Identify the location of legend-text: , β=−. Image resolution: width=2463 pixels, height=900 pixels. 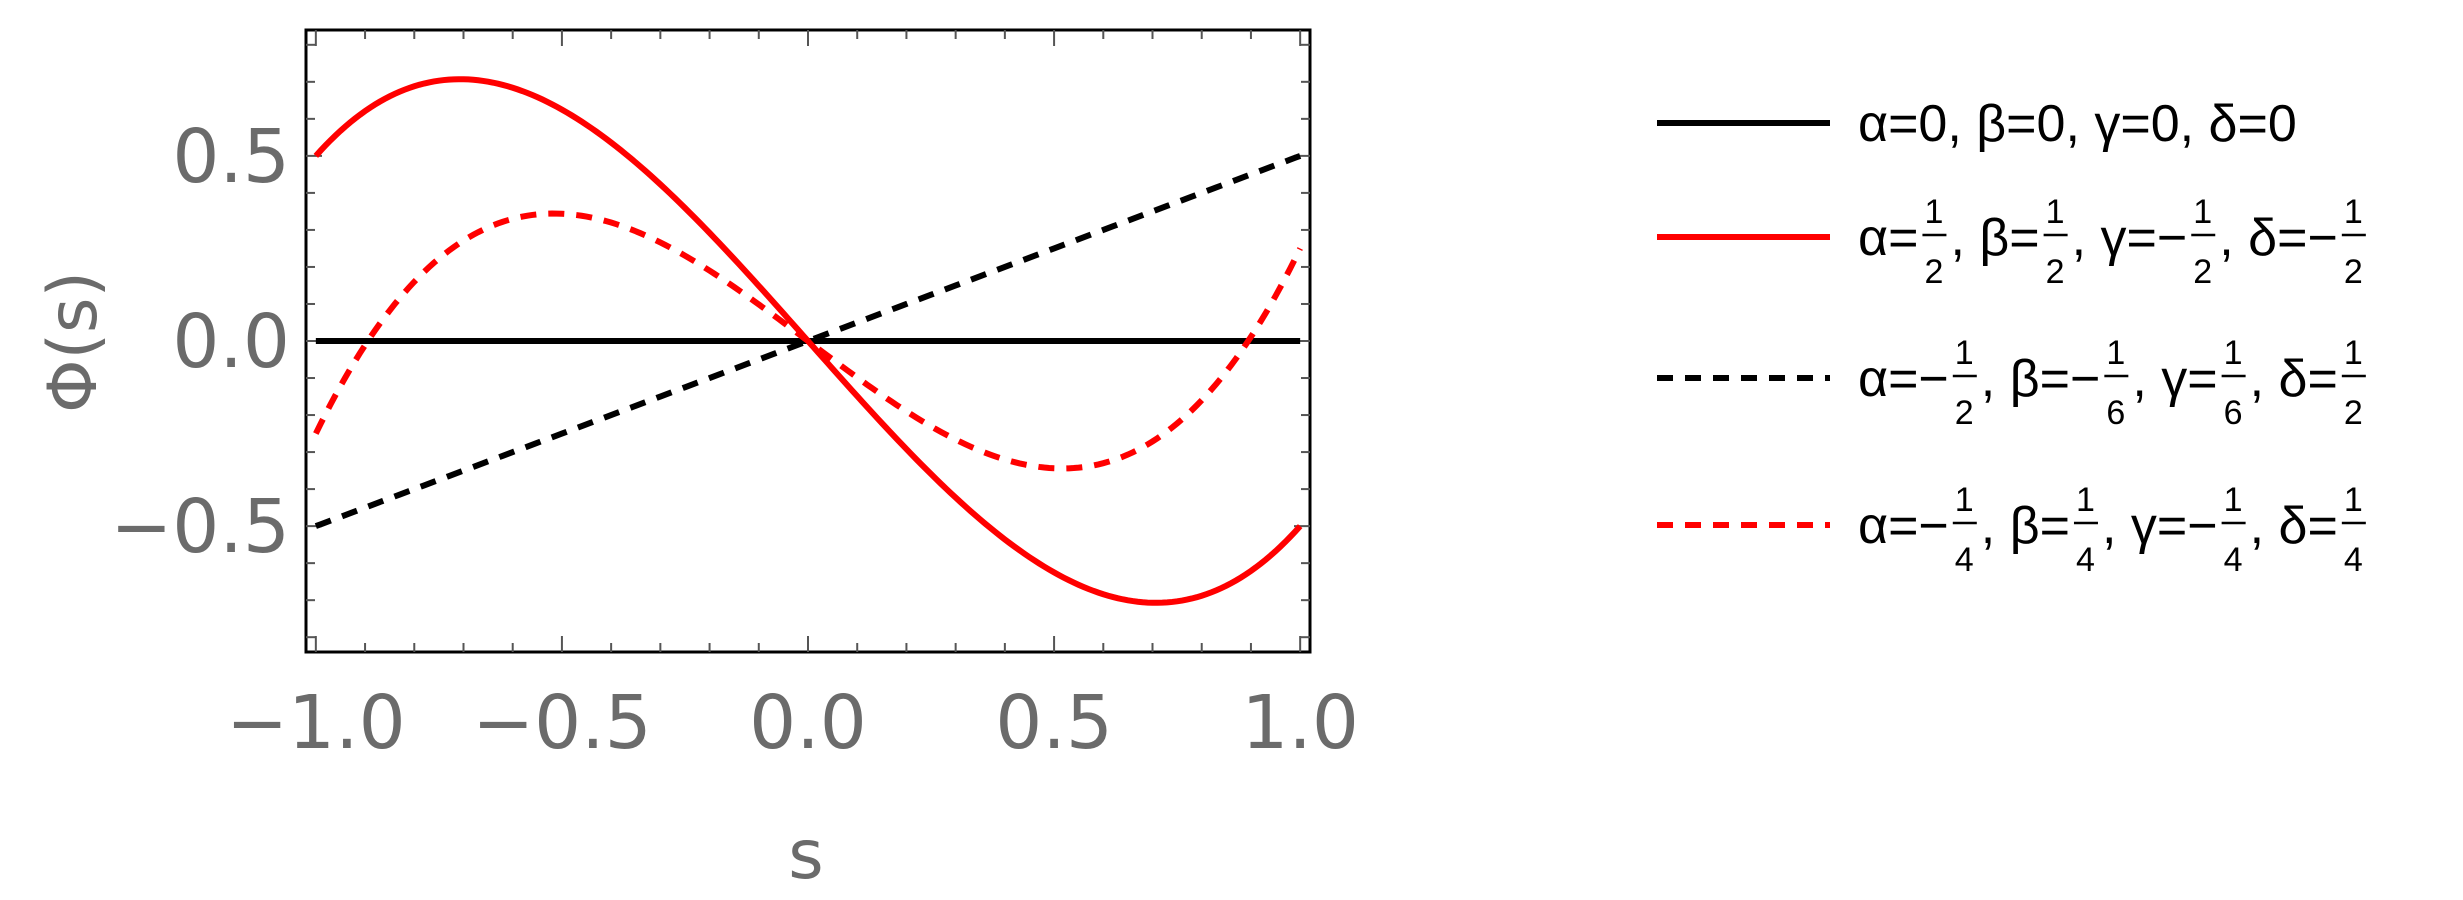
(2041, 379).